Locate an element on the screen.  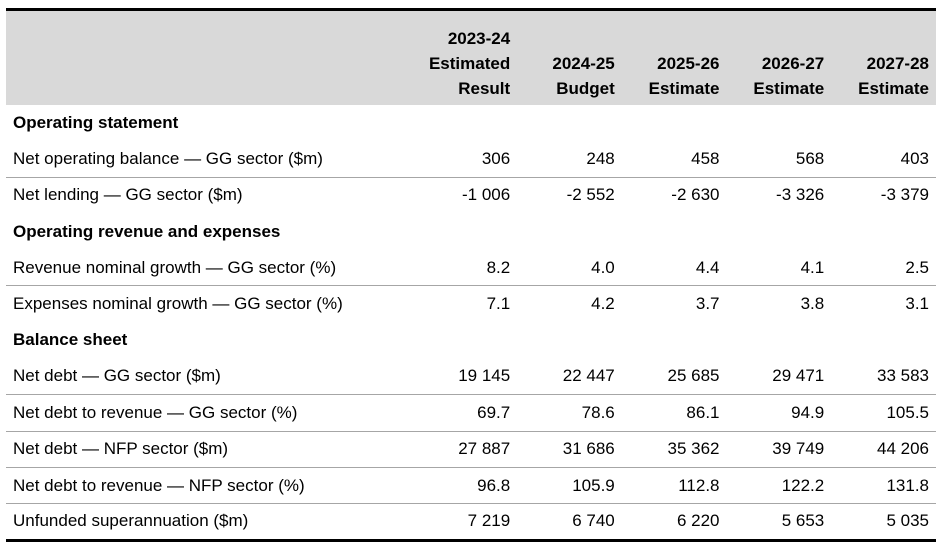
cell-value: 39 749 is located at coordinates (779, 449).